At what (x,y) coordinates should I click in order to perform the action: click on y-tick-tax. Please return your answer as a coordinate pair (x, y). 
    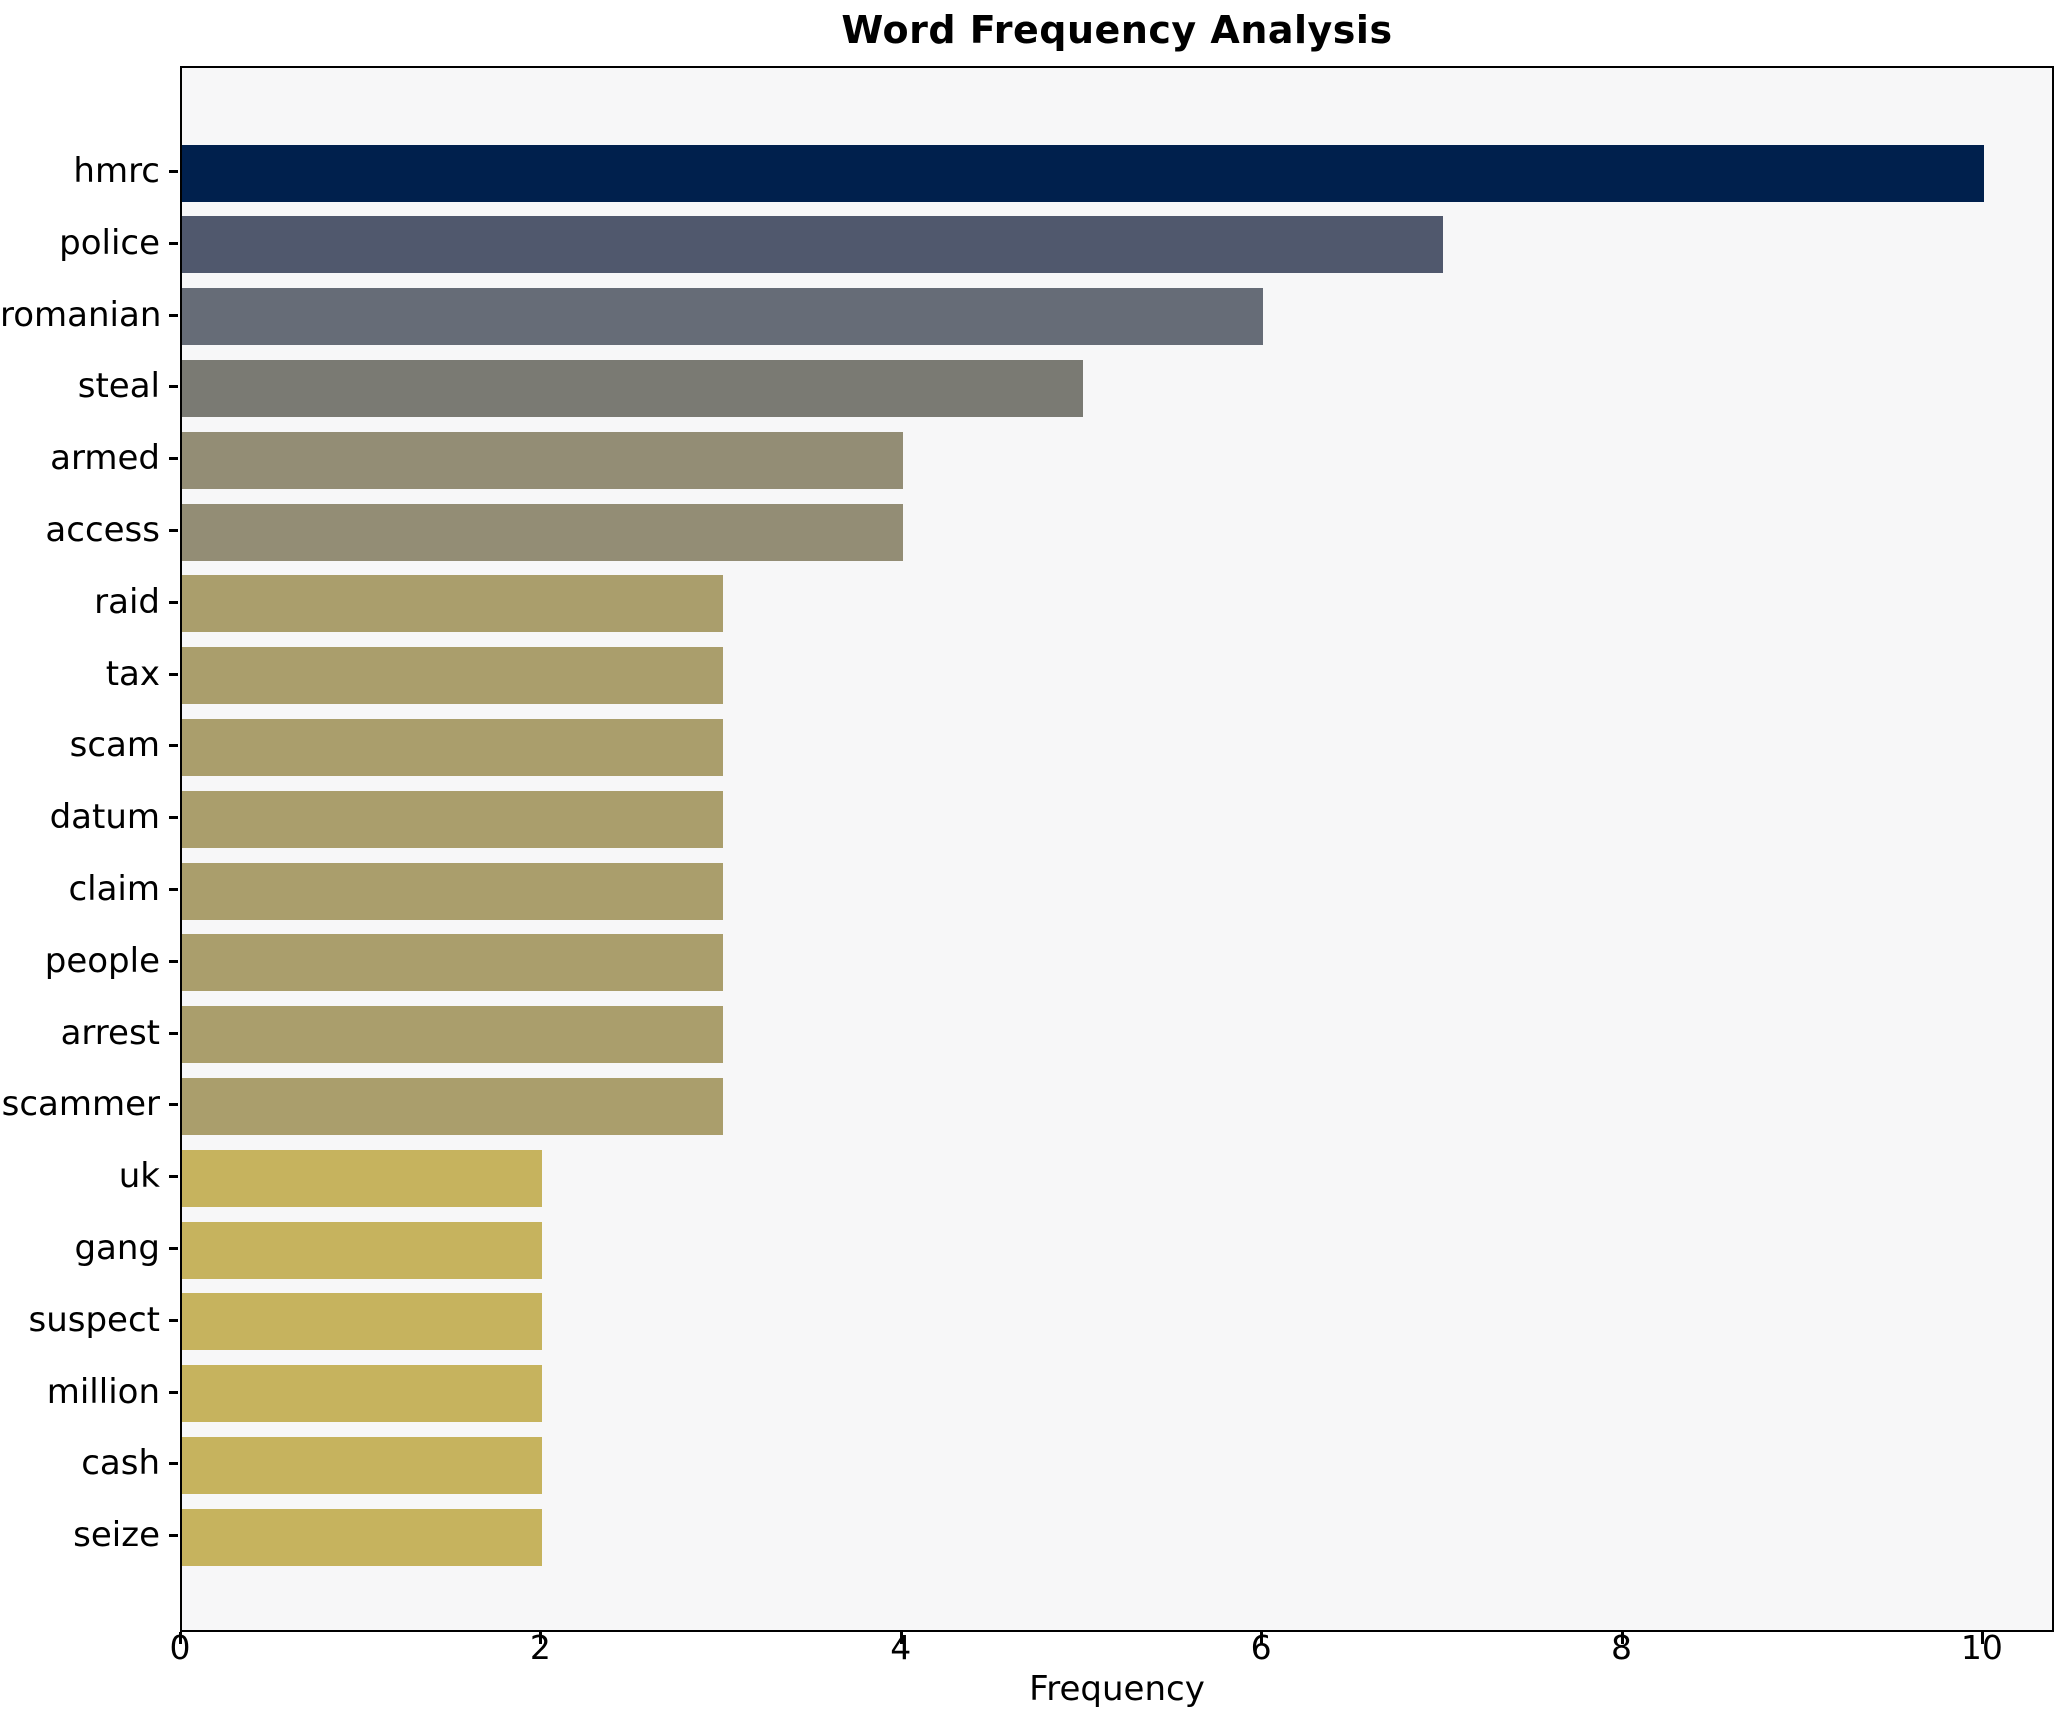
    Looking at the image, I should click on (173, 674).